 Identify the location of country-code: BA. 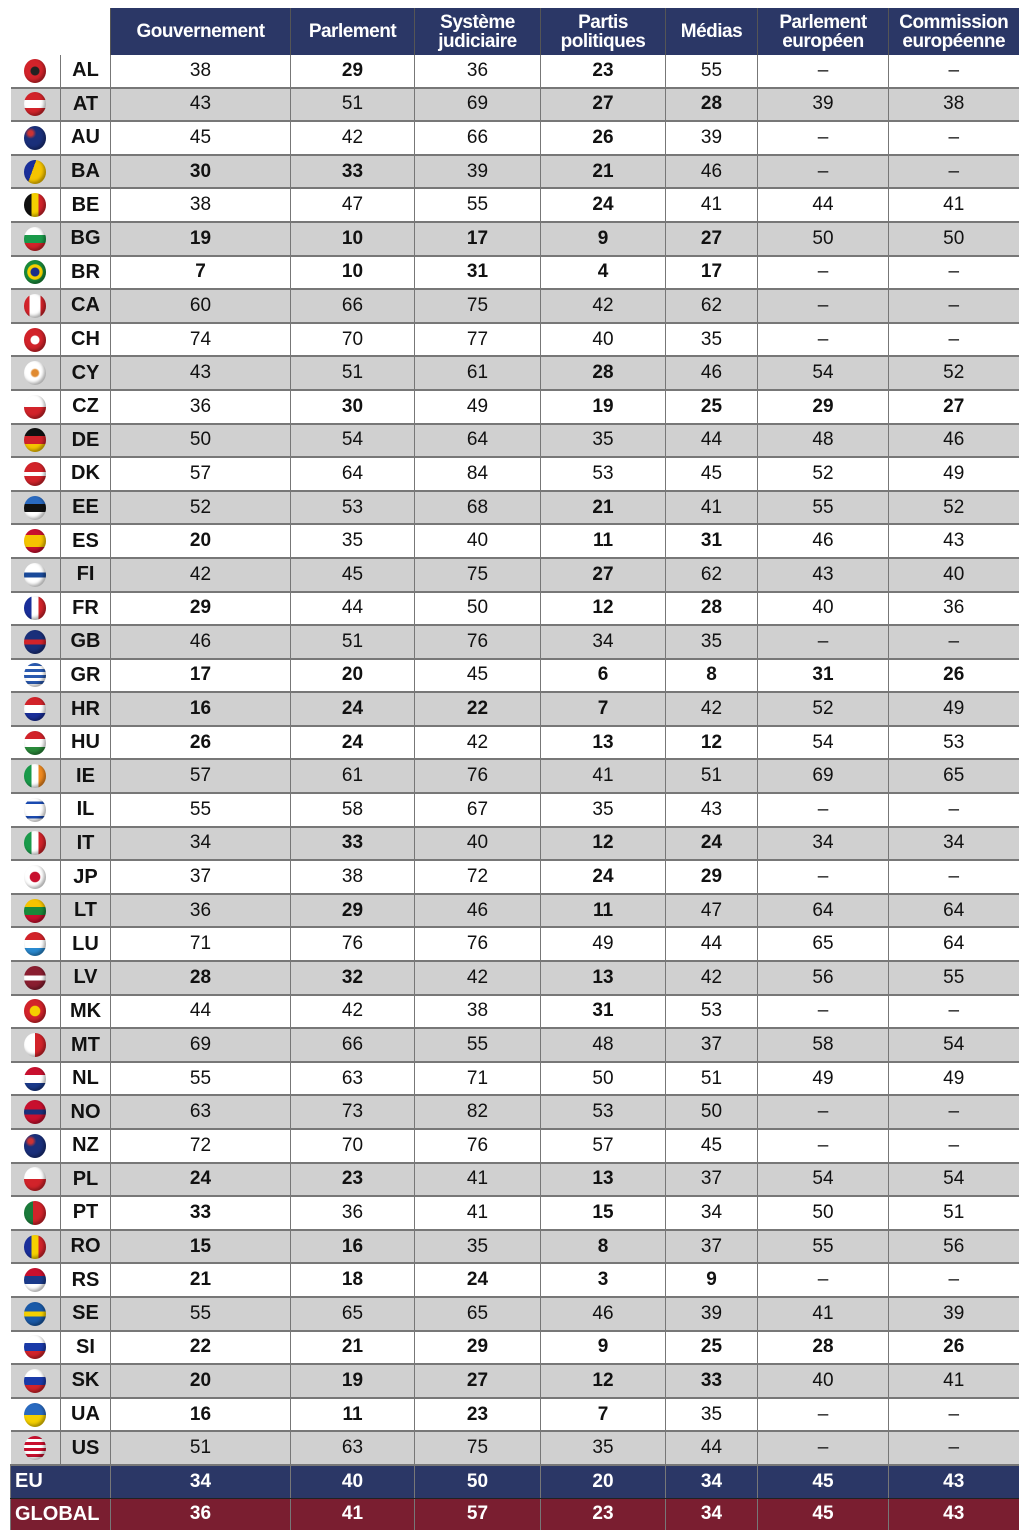
(85, 172).